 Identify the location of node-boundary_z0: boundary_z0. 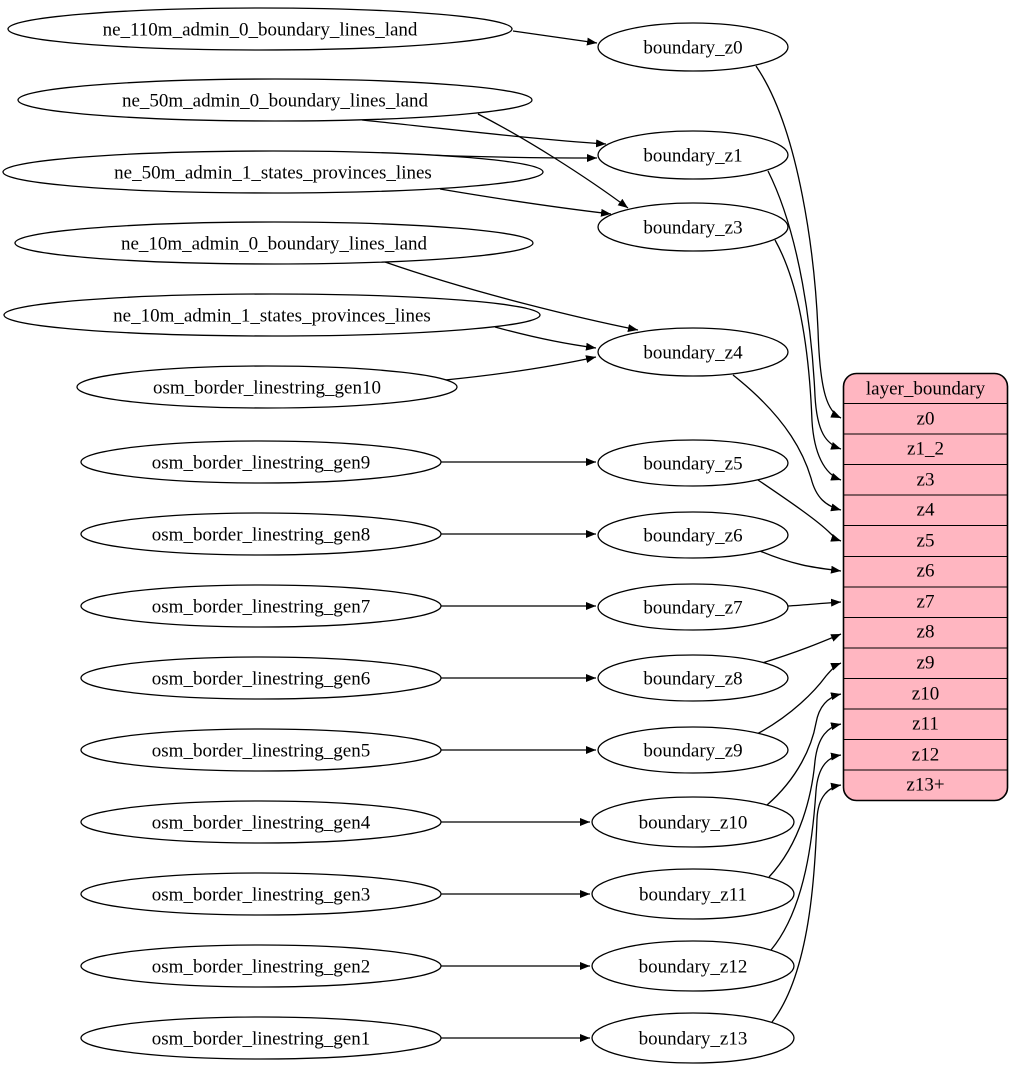
(693, 47).